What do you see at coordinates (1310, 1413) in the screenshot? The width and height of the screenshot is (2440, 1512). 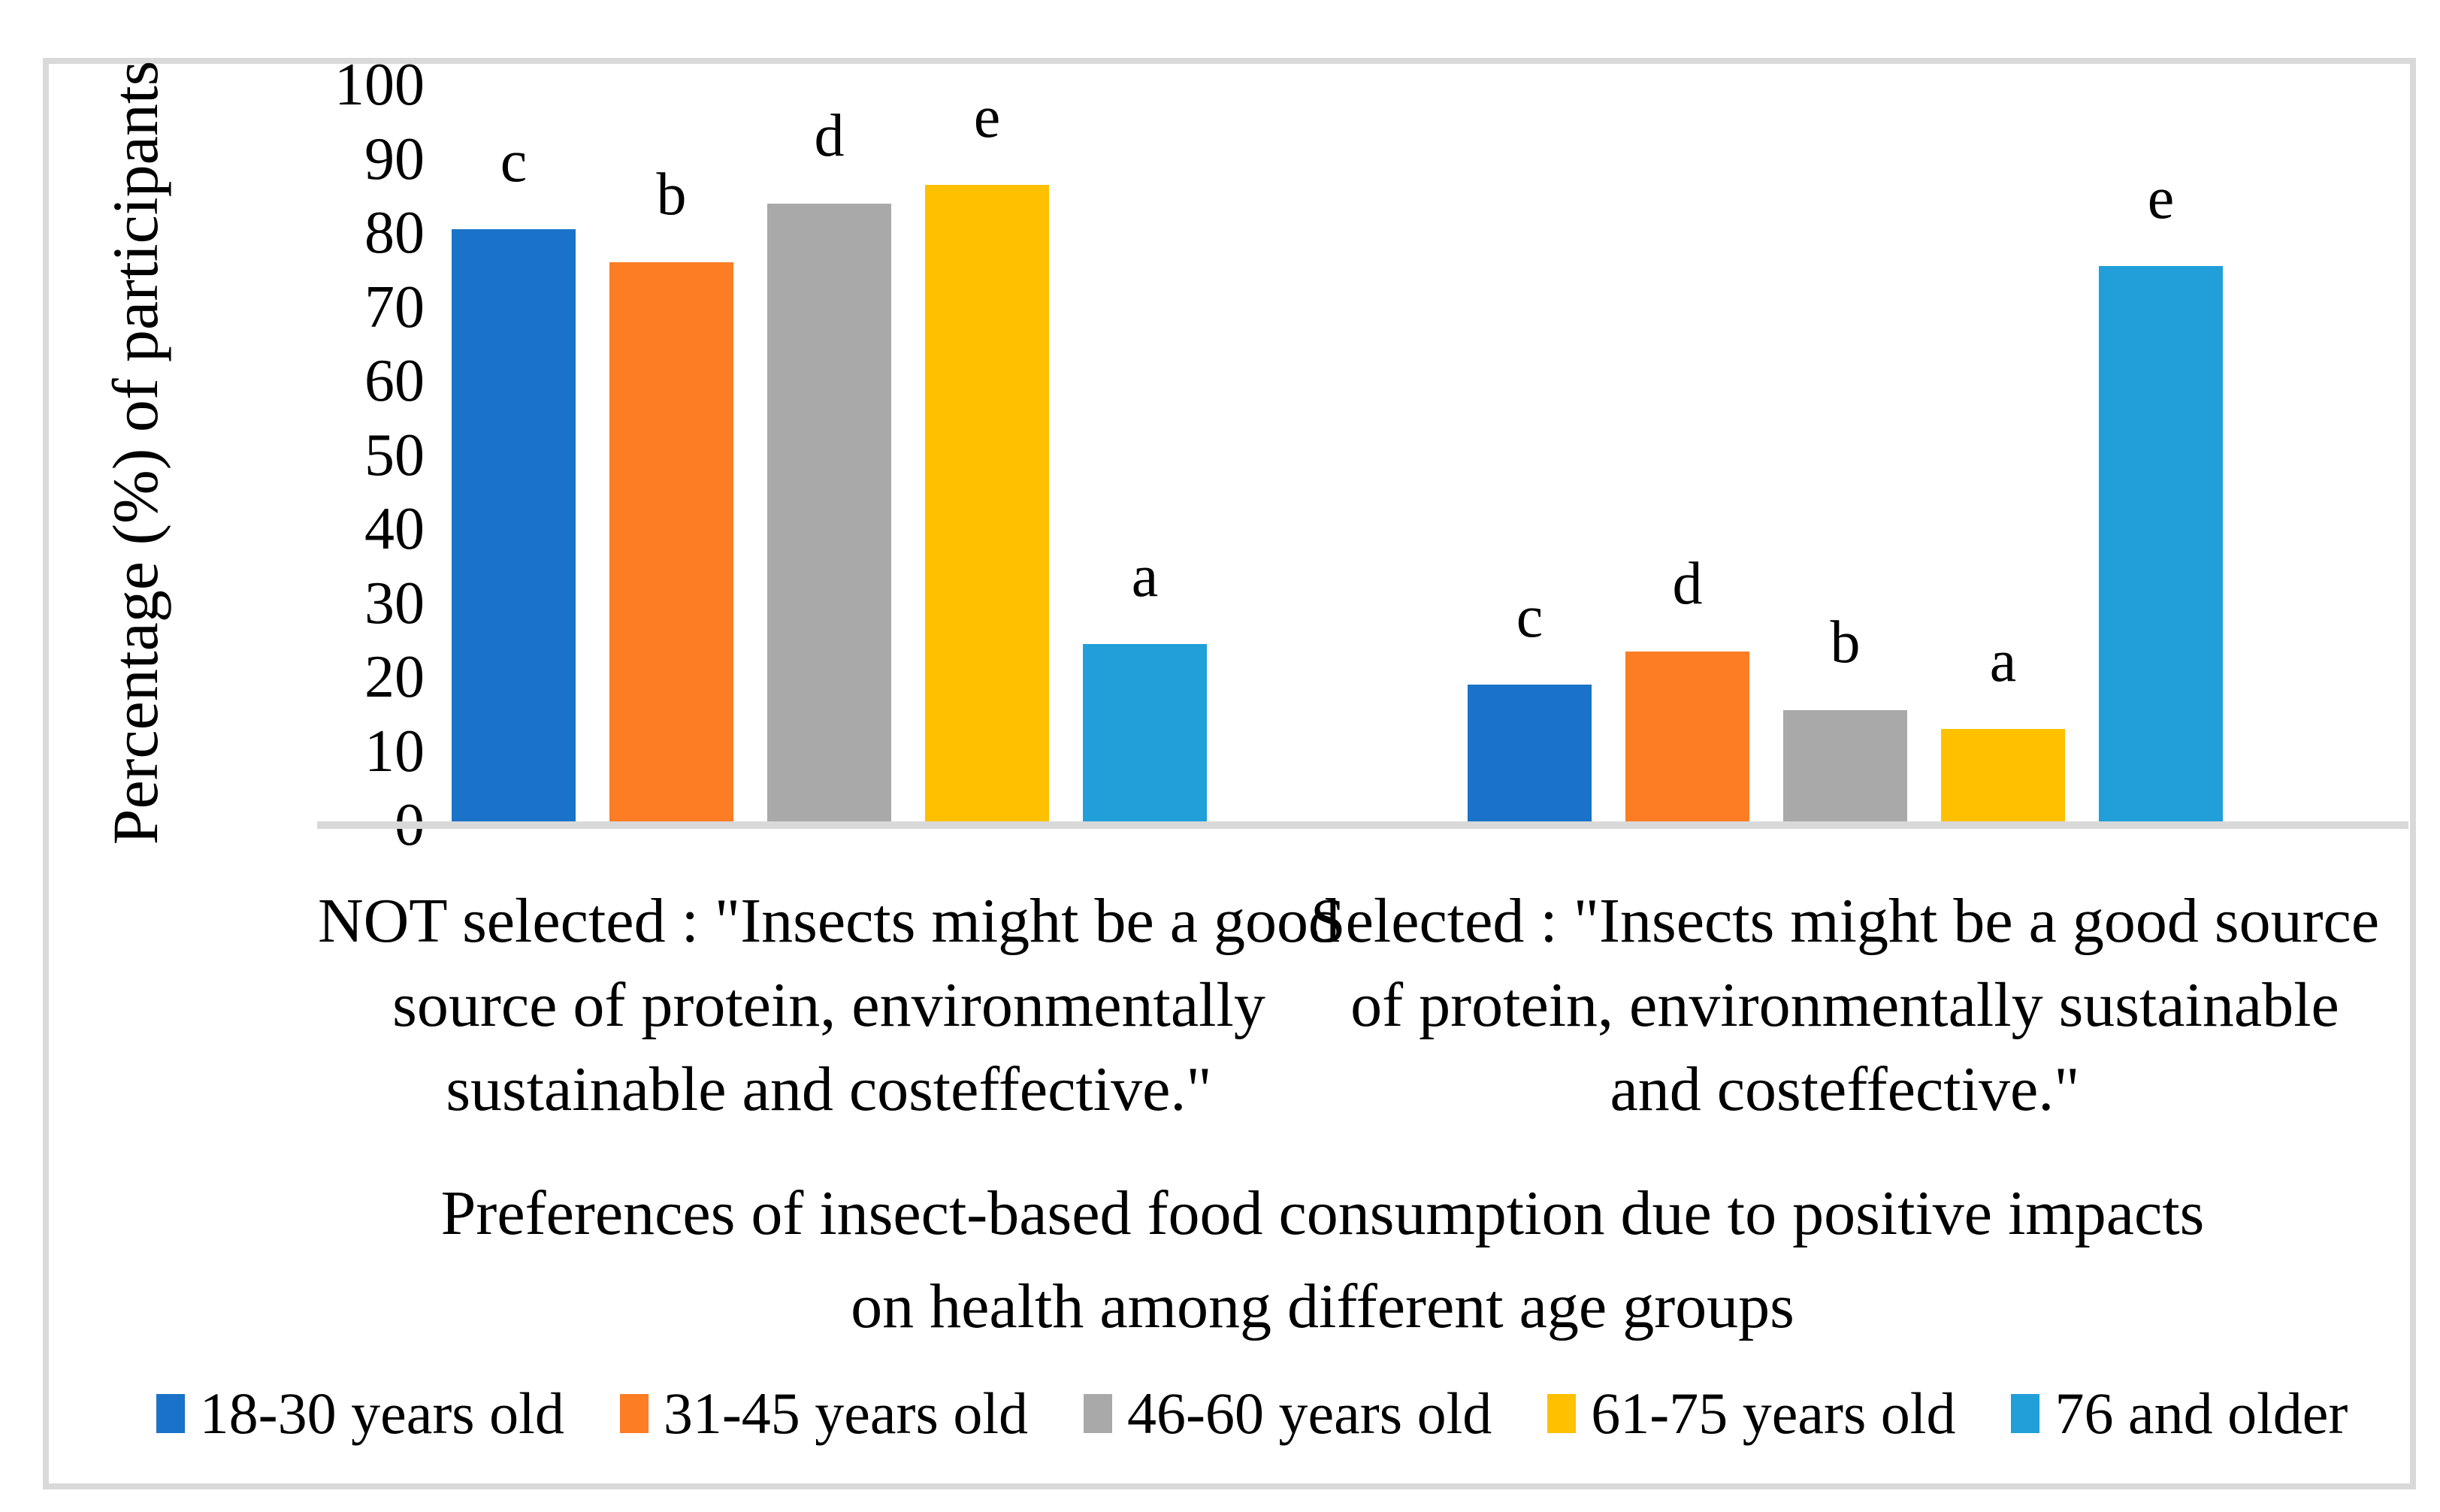 I see `legend-label: 46-60 years old` at bounding box center [1310, 1413].